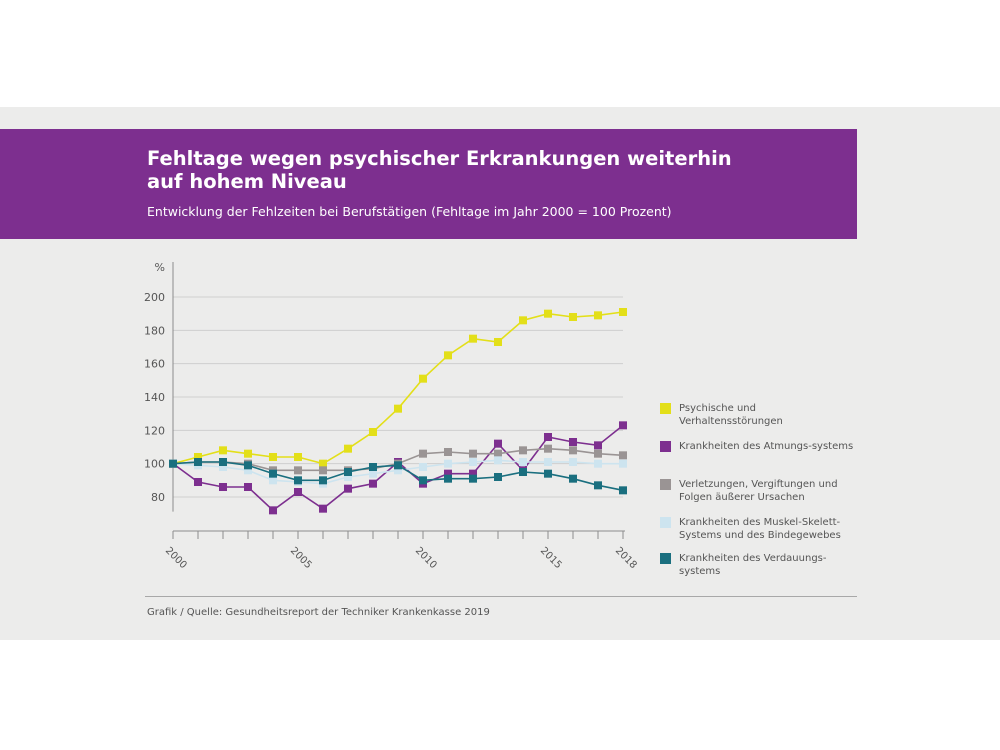 The width and height of the screenshot is (1000, 750). I want to click on y-tick-label-100: 100, so click(154, 464).